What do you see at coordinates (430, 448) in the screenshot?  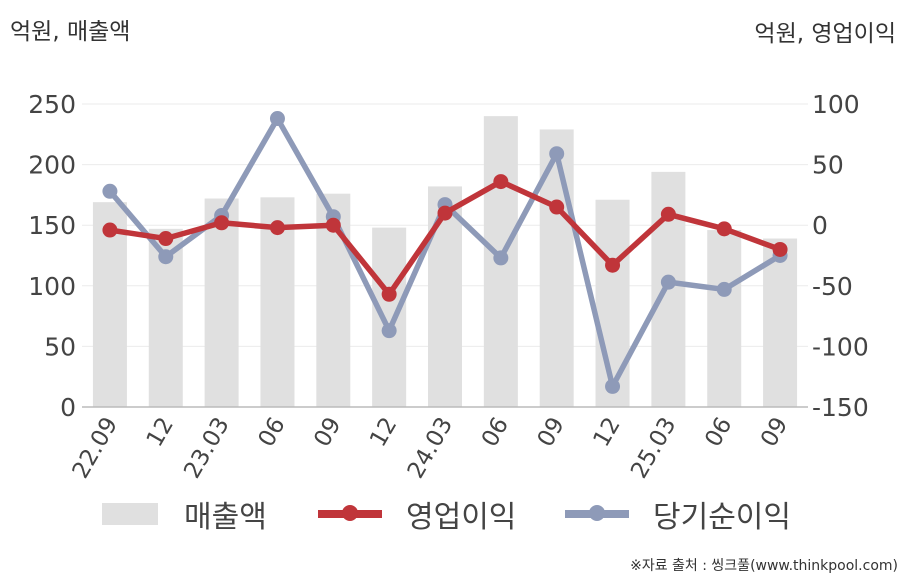 I see `x-tick-label: 24.03` at bounding box center [430, 448].